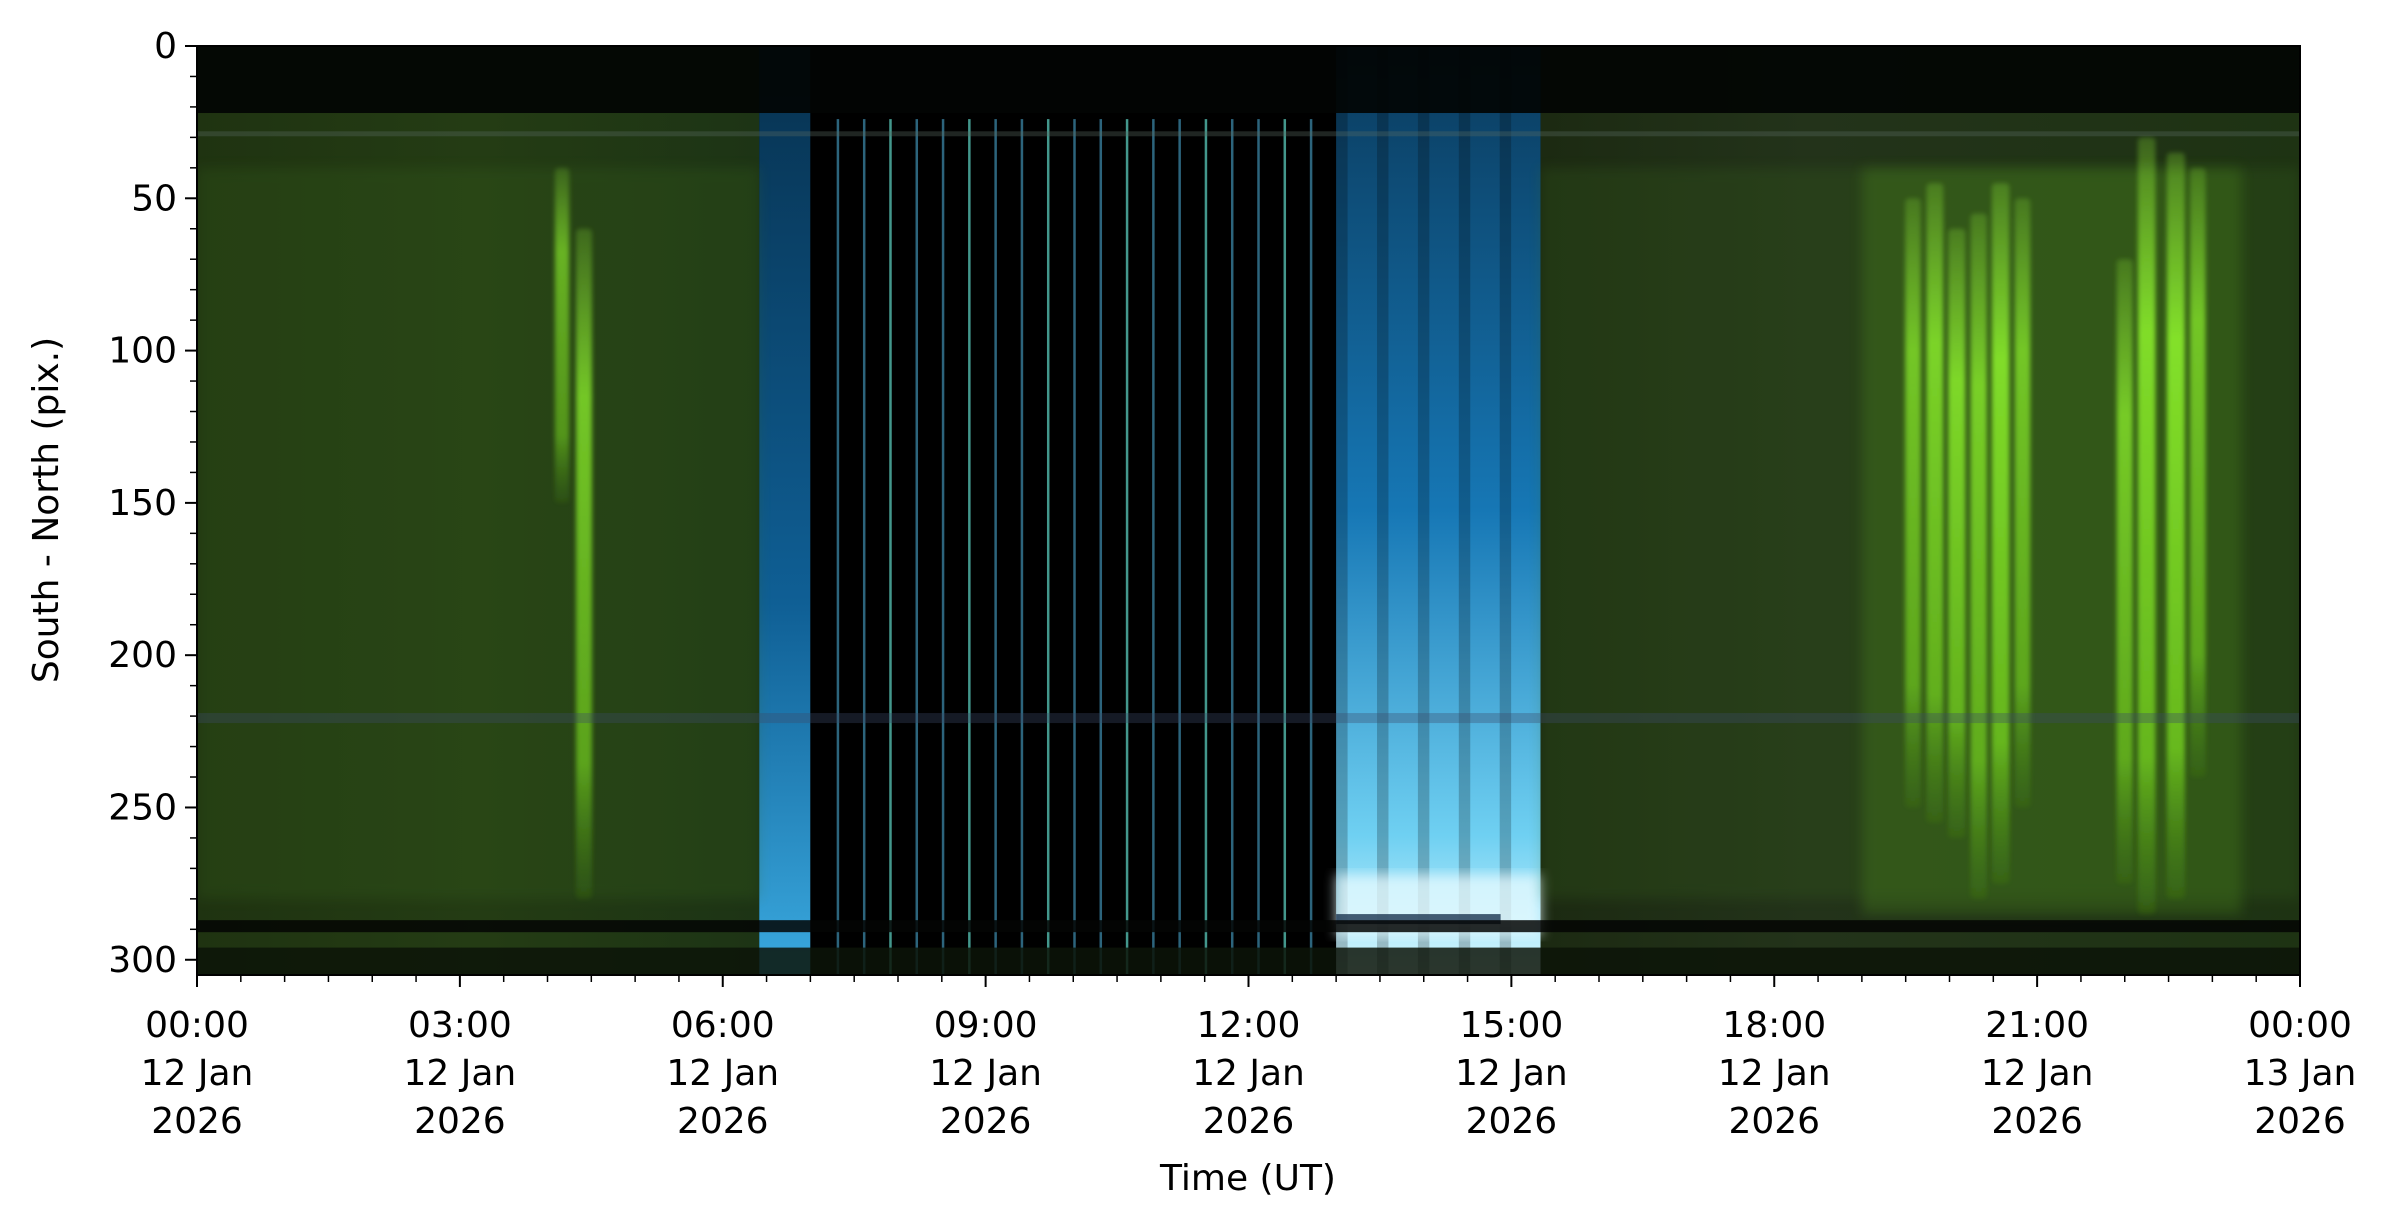 The width and height of the screenshot is (2385, 1227). What do you see at coordinates (165, 46) in the screenshot?
I see `y-tick-label: 0` at bounding box center [165, 46].